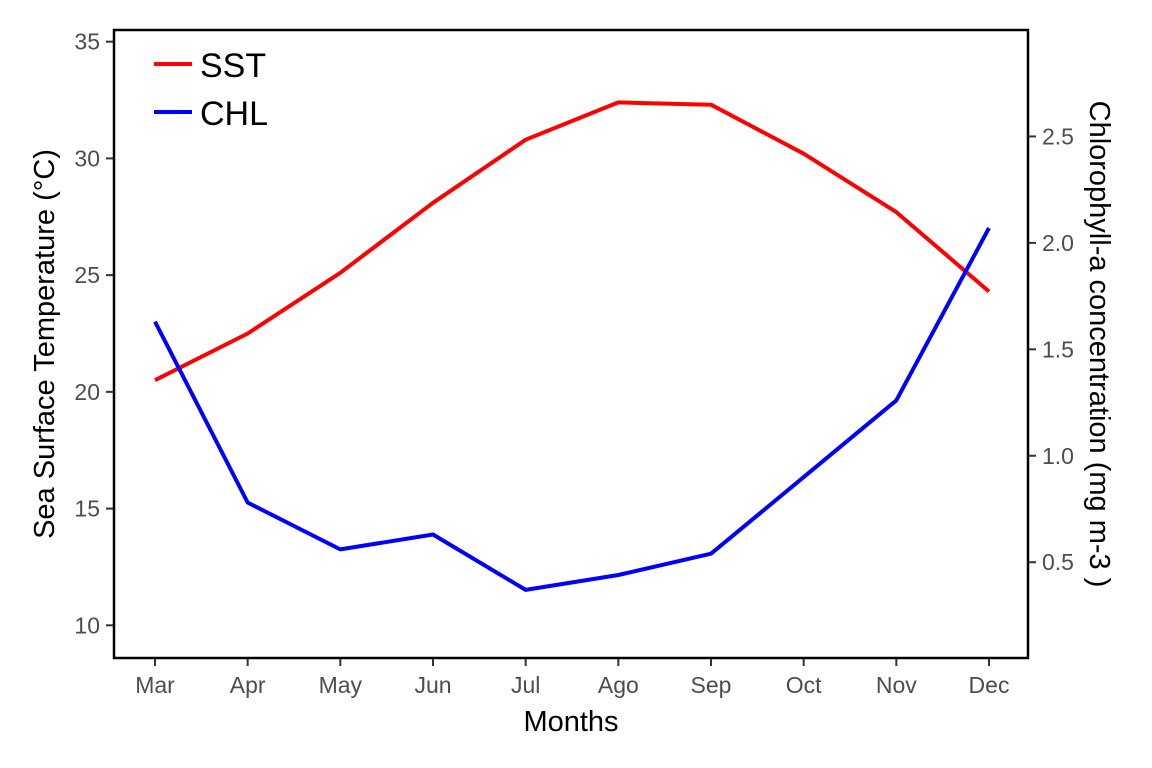 This screenshot has width=1152, height=768. Describe the element at coordinates (155, 685) in the screenshot. I see `x-tick-label: Mar` at that location.